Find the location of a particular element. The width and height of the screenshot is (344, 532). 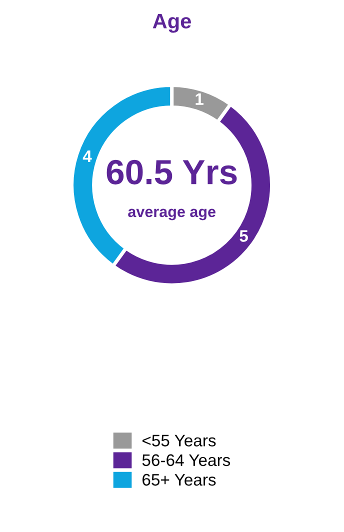

legend-label: 56-64 Years is located at coordinates (186, 460).